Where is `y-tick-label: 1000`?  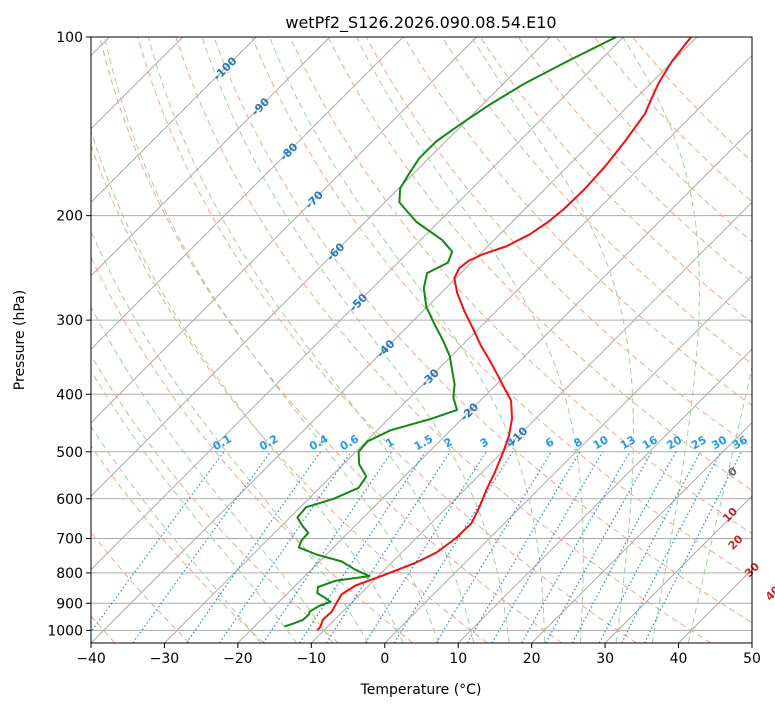 y-tick-label: 1000 is located at coordinates (65, 631).